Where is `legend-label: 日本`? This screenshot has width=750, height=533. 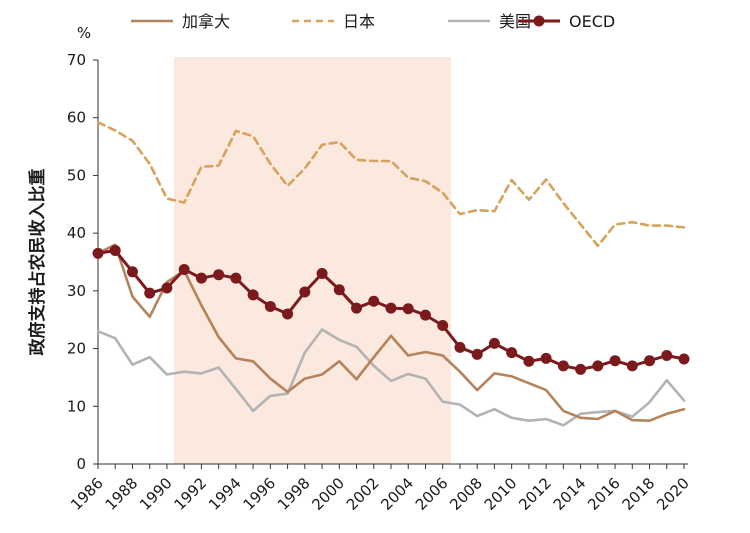
legend-label: 日本 is located at coordinates (359, 21).